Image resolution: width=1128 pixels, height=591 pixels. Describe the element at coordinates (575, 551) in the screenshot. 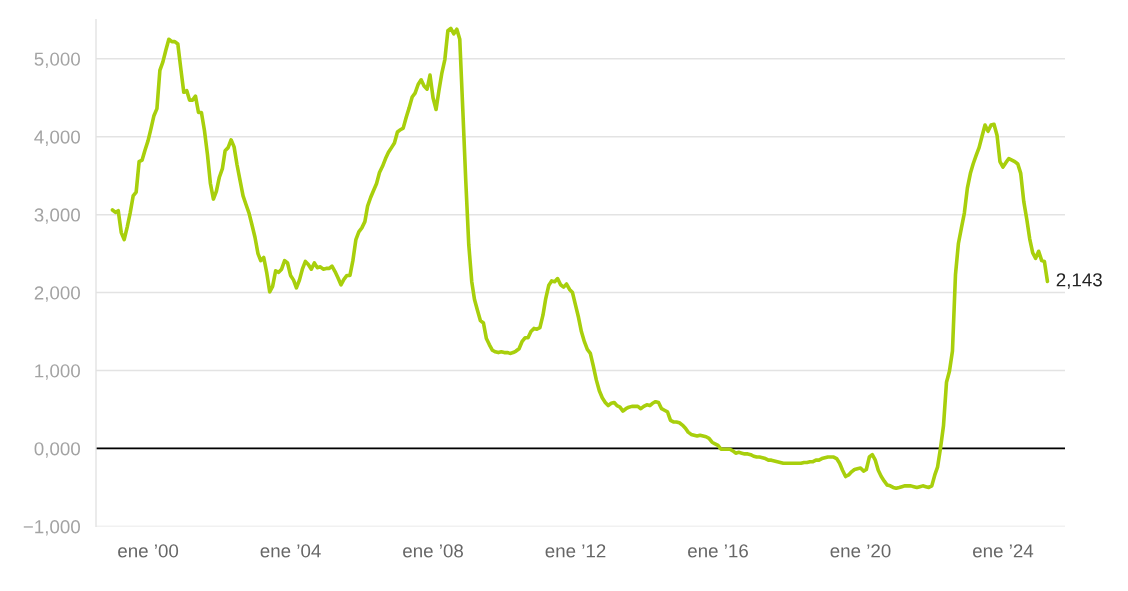

I see `x-tick-label: ene ’12` at that location.